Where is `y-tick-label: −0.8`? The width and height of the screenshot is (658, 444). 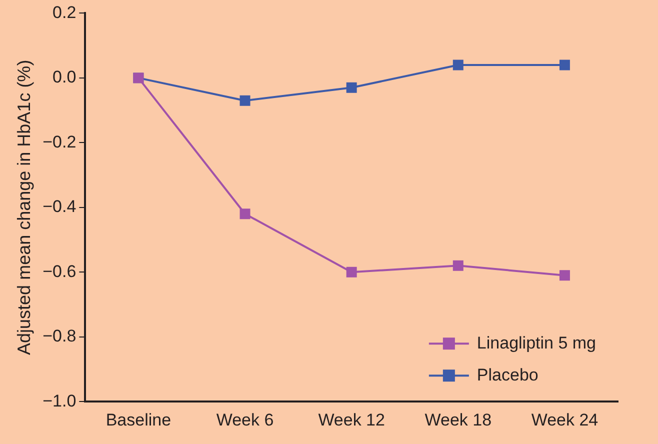
y-tick-label: −0.8 is located at coordinates (59, 336).